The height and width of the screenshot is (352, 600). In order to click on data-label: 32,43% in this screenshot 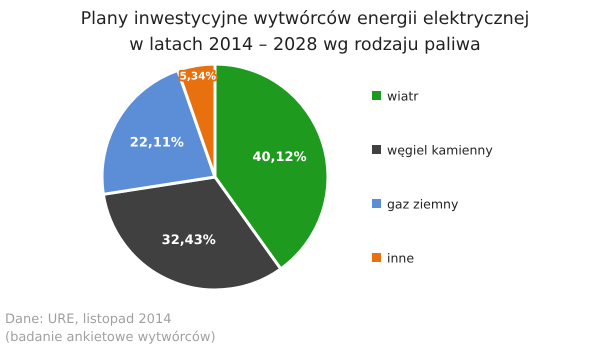, I will do `click(189, 240)`.